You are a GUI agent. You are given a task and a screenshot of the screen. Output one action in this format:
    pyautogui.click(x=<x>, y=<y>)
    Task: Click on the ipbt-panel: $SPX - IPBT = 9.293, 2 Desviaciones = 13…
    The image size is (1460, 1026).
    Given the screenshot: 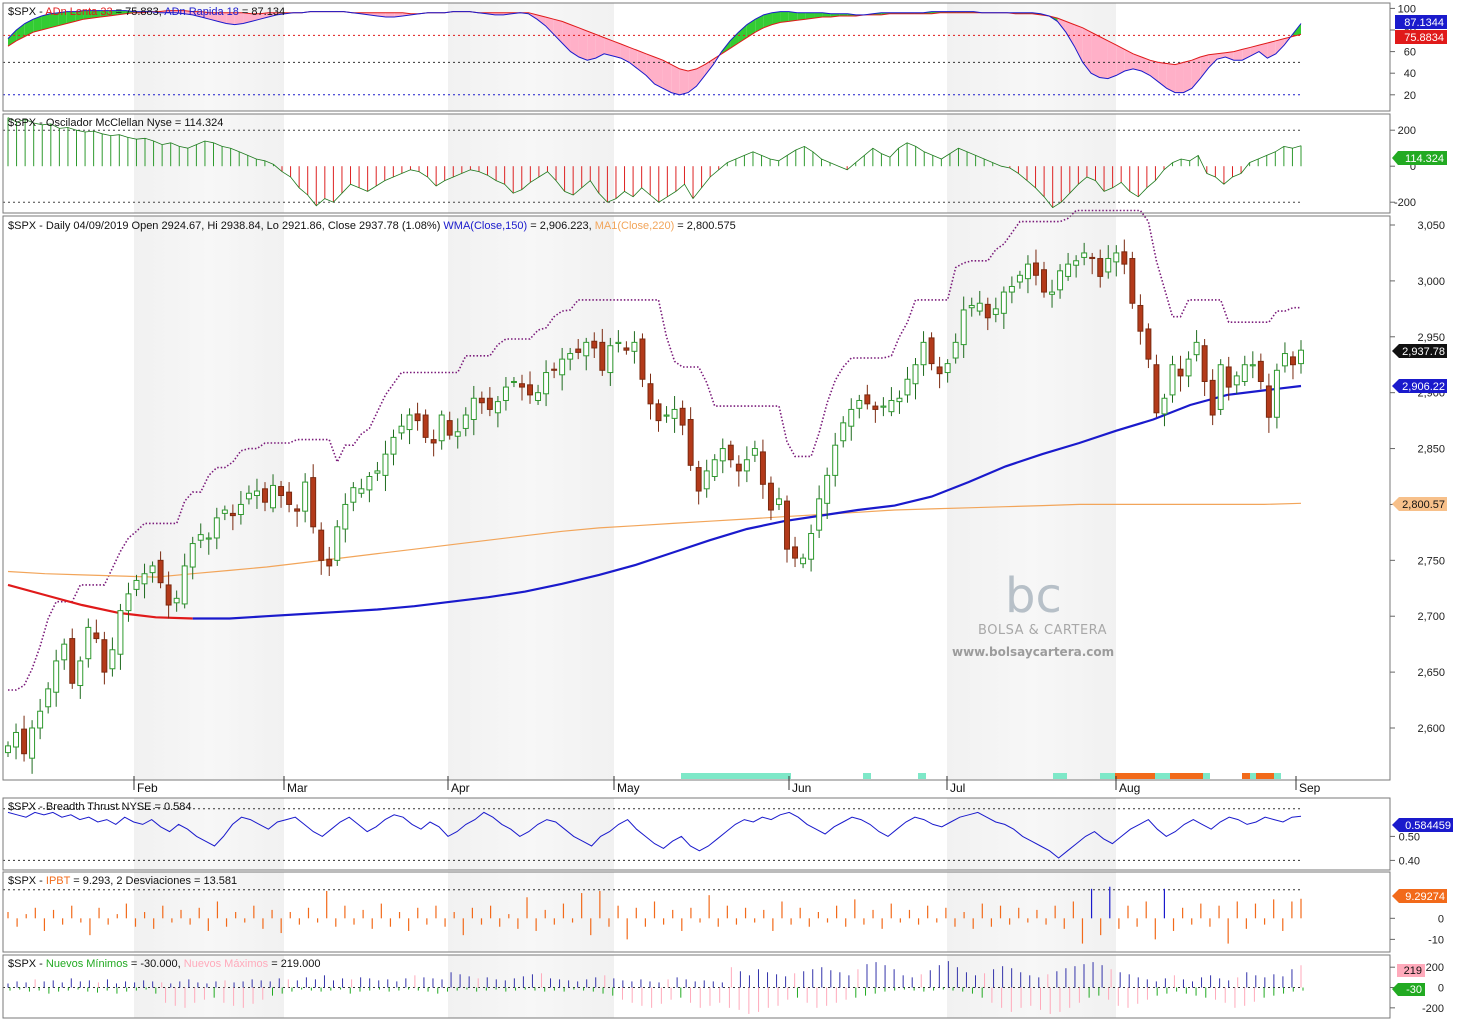 What is the action you would take?
    pyautogui.click(x=724, y=912)
    